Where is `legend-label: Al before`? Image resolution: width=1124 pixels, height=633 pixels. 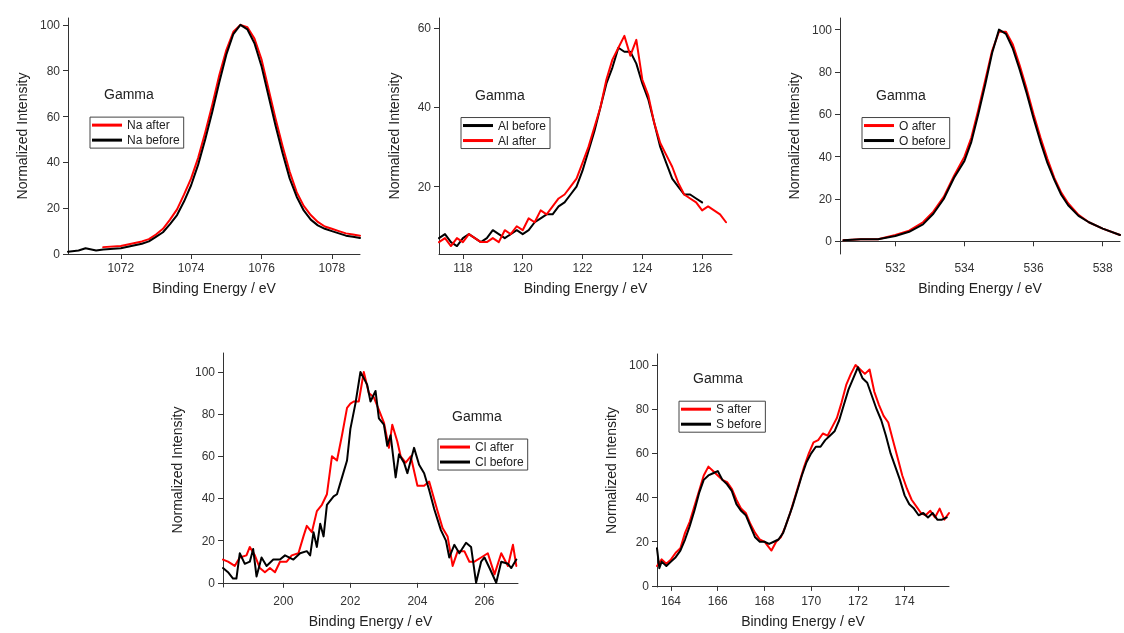 legend-label: Al before is located at coordinates (522, 125).